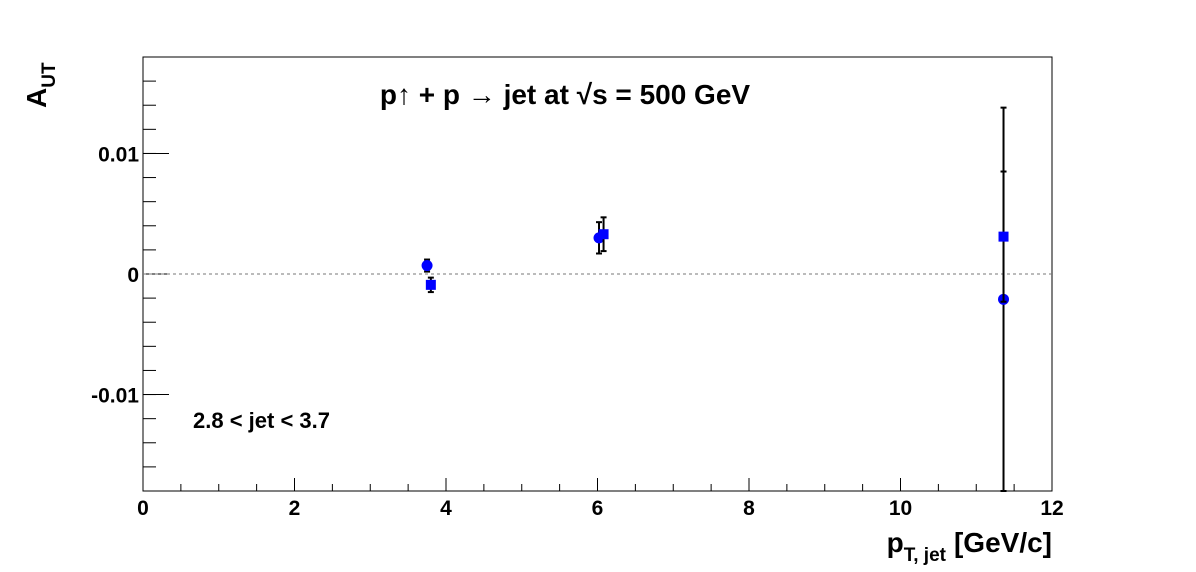  What do you see at coordinates (143, 508) in the screenshot?
I see `x-tick-label: 0` at bounding box center [143, 508].